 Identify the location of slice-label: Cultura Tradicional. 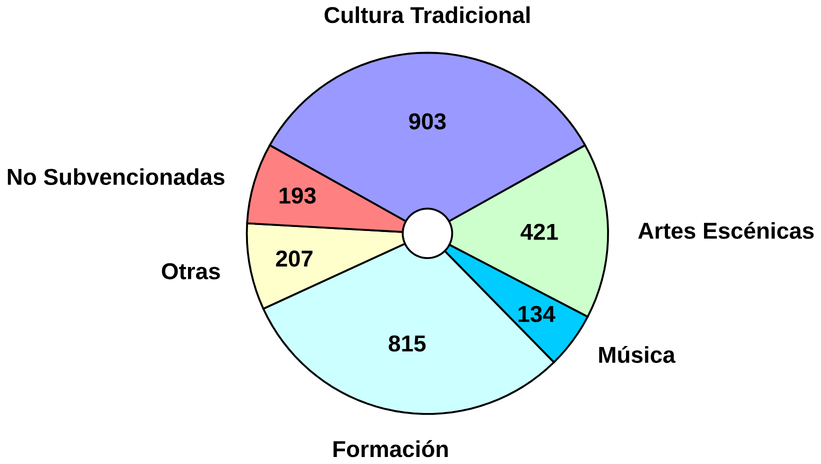
(427, 15).